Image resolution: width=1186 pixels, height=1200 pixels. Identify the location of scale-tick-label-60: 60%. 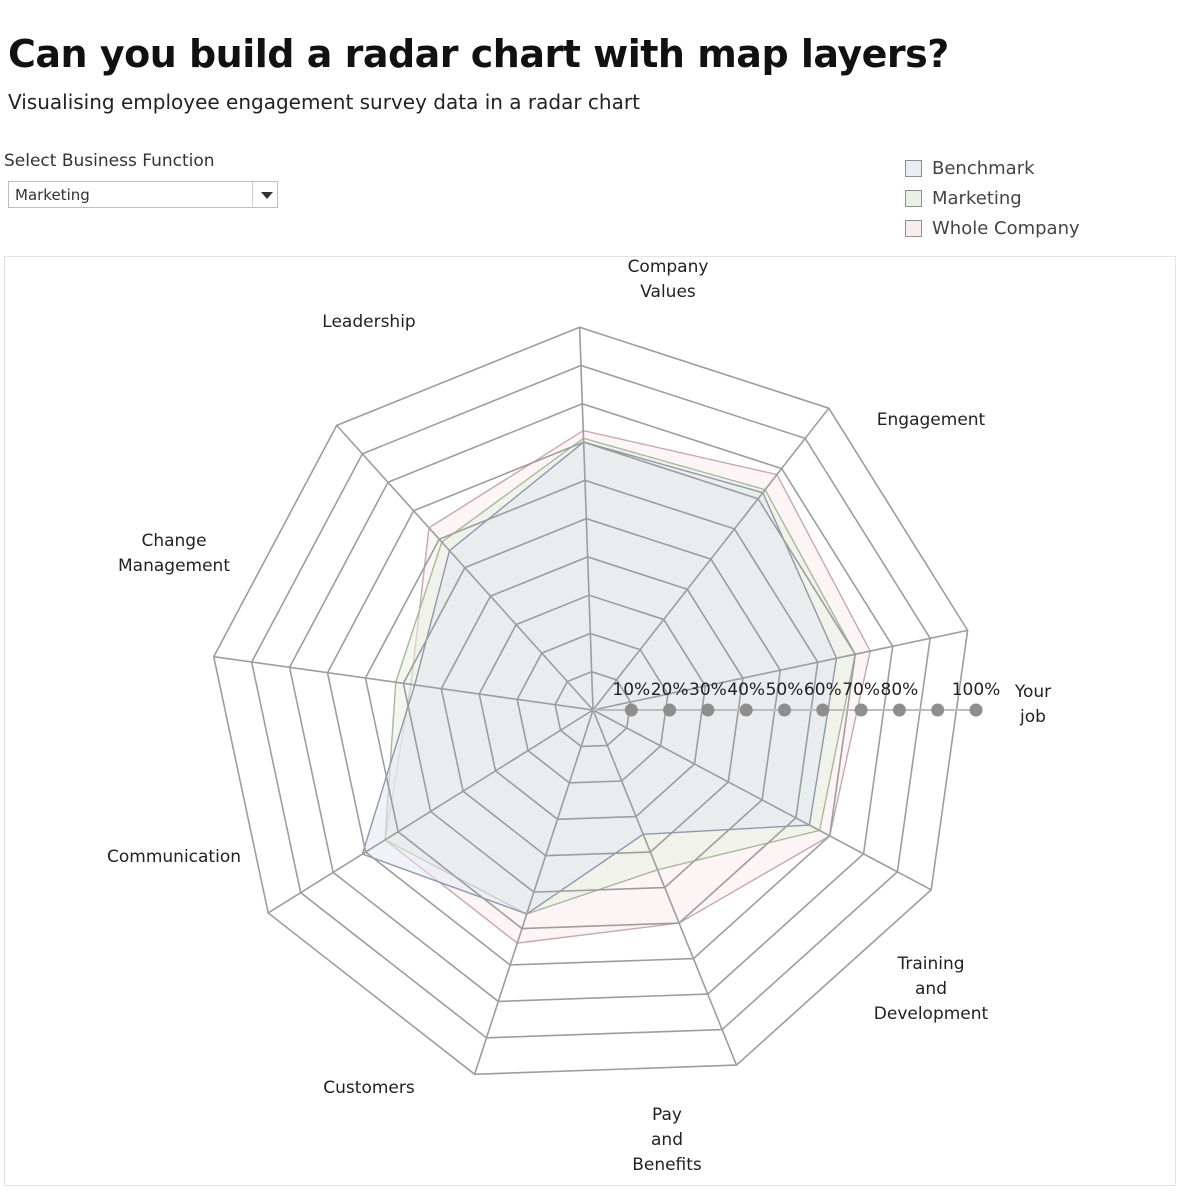
(823, 690).